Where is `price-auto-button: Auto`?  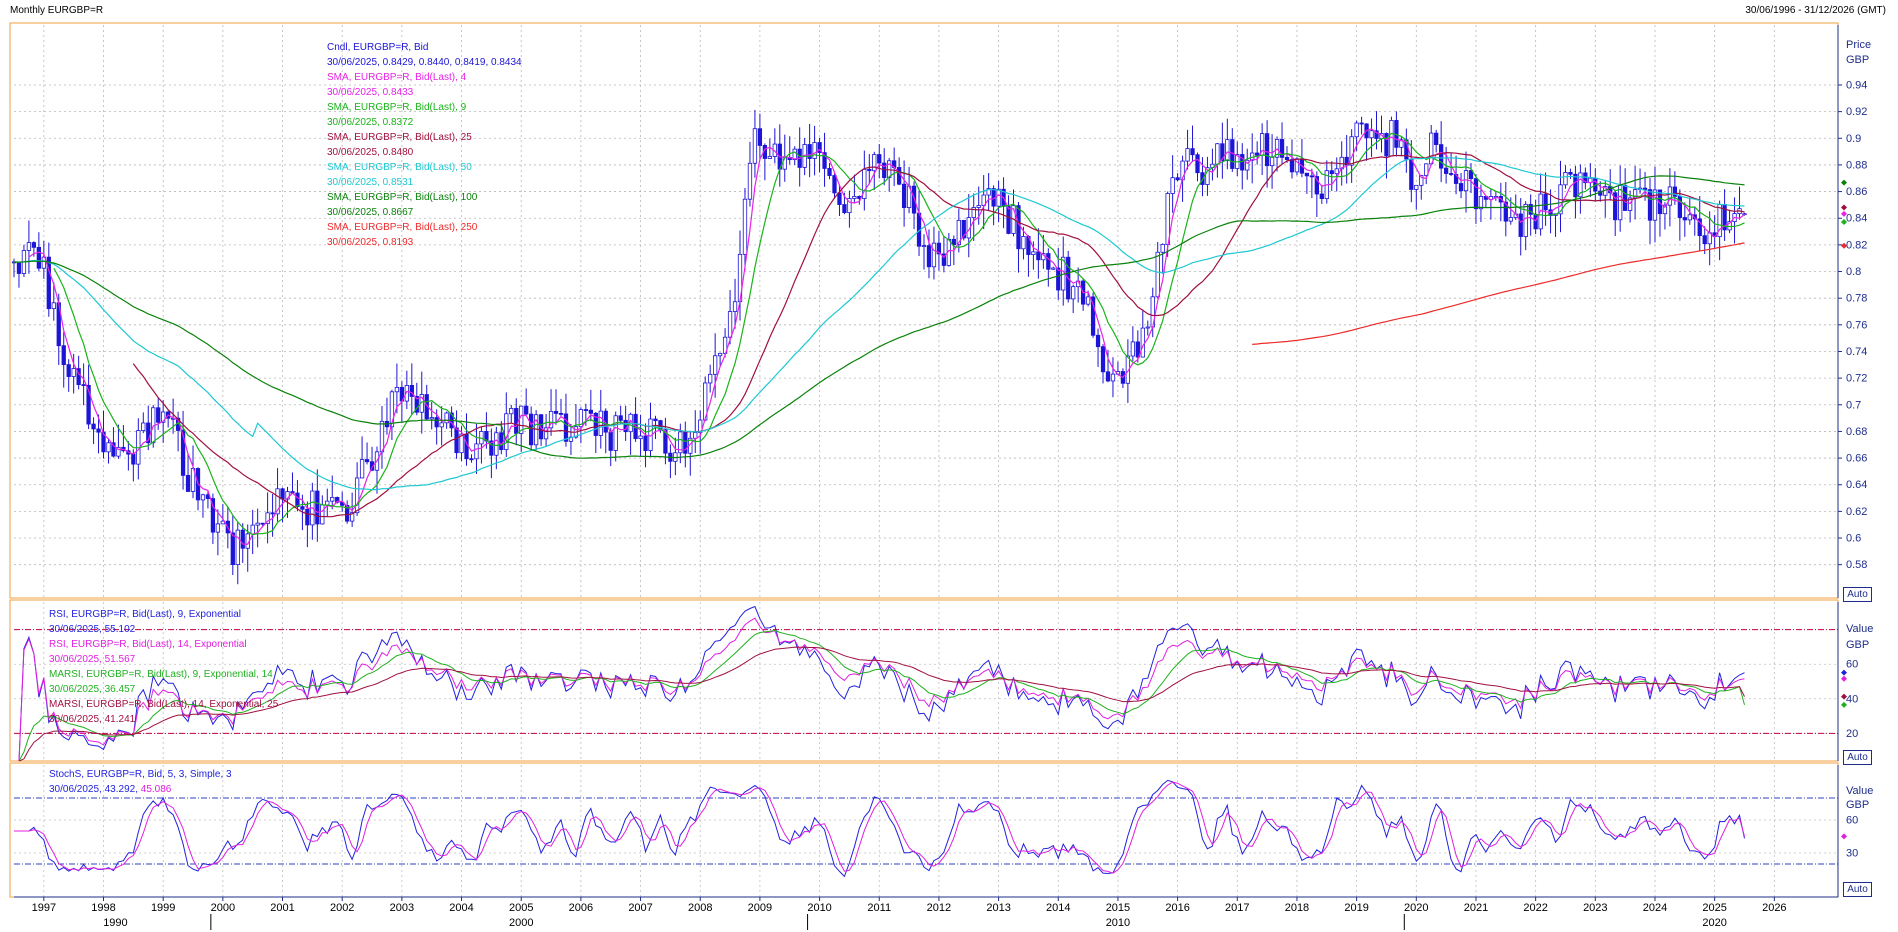 price-auto-button: Auto is located at coordinates (1857, 594).